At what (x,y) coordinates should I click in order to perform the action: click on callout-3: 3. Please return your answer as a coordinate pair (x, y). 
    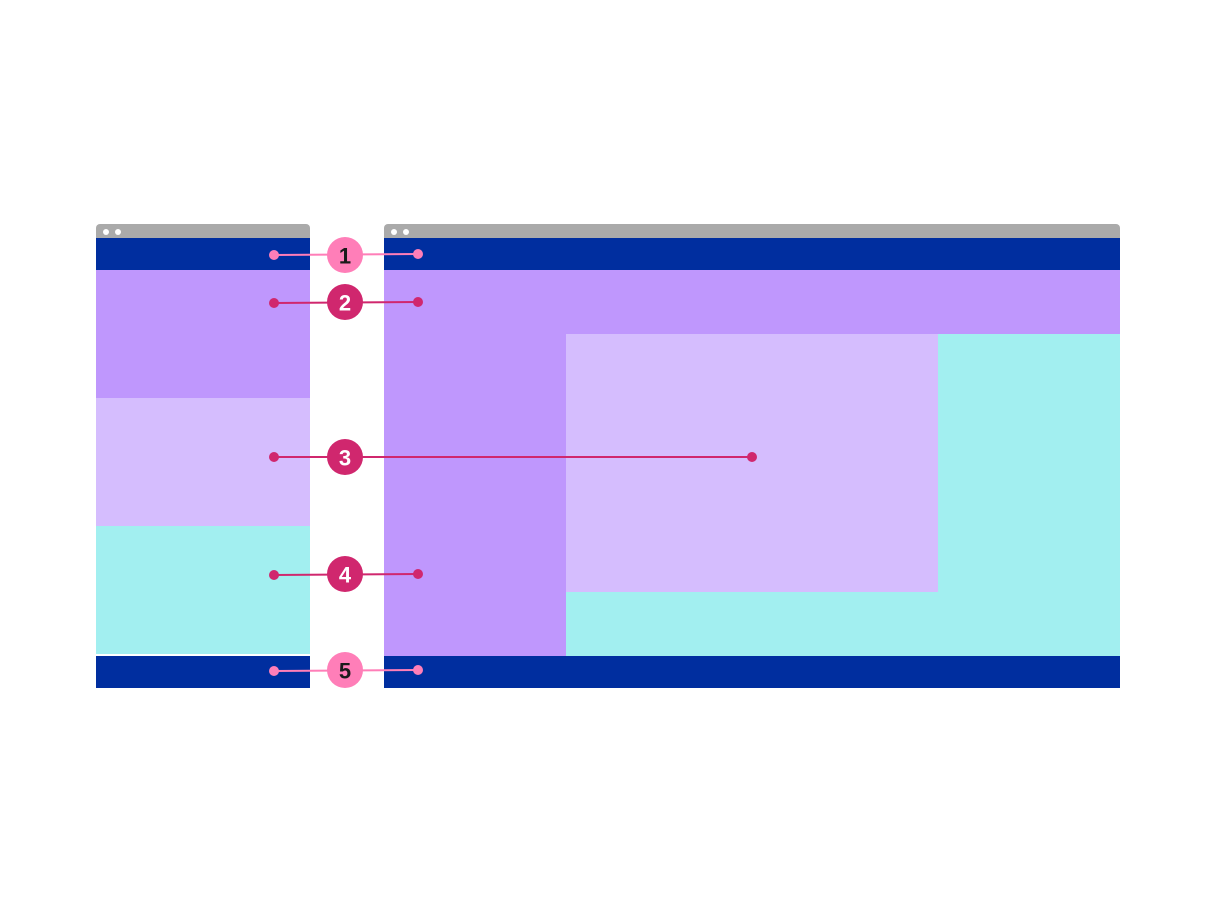
    Looking at the image, I should click on (513, 457).